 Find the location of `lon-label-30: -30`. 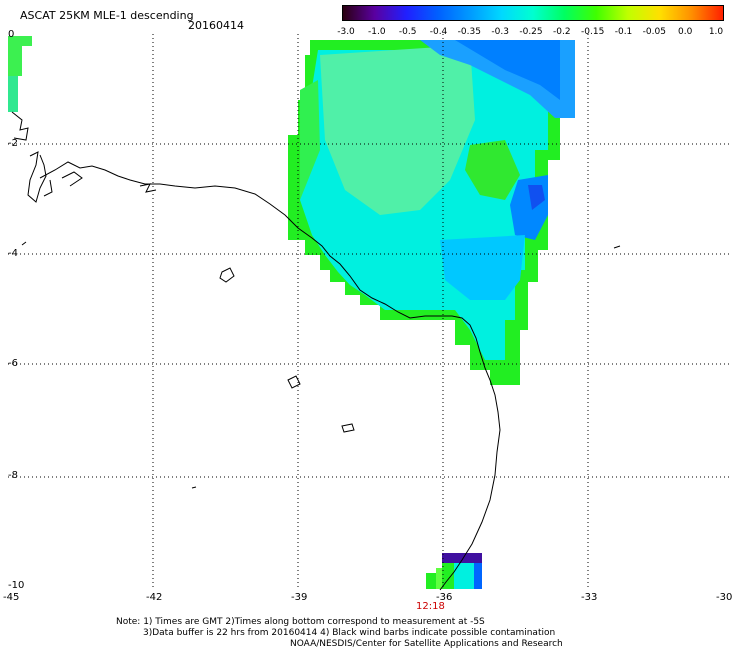

lon-label-30: -30 is located at coordinates (724, 597).